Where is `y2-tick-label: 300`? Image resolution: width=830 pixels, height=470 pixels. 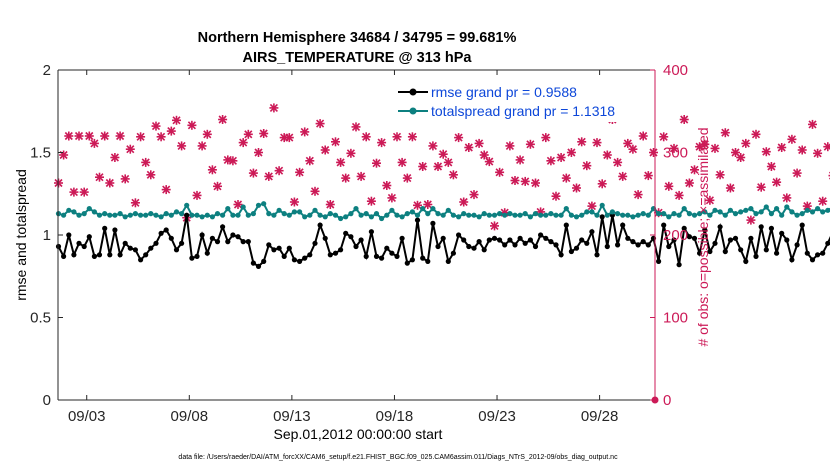 y2-tick-label: 300 is located at coordinates (675, 153).